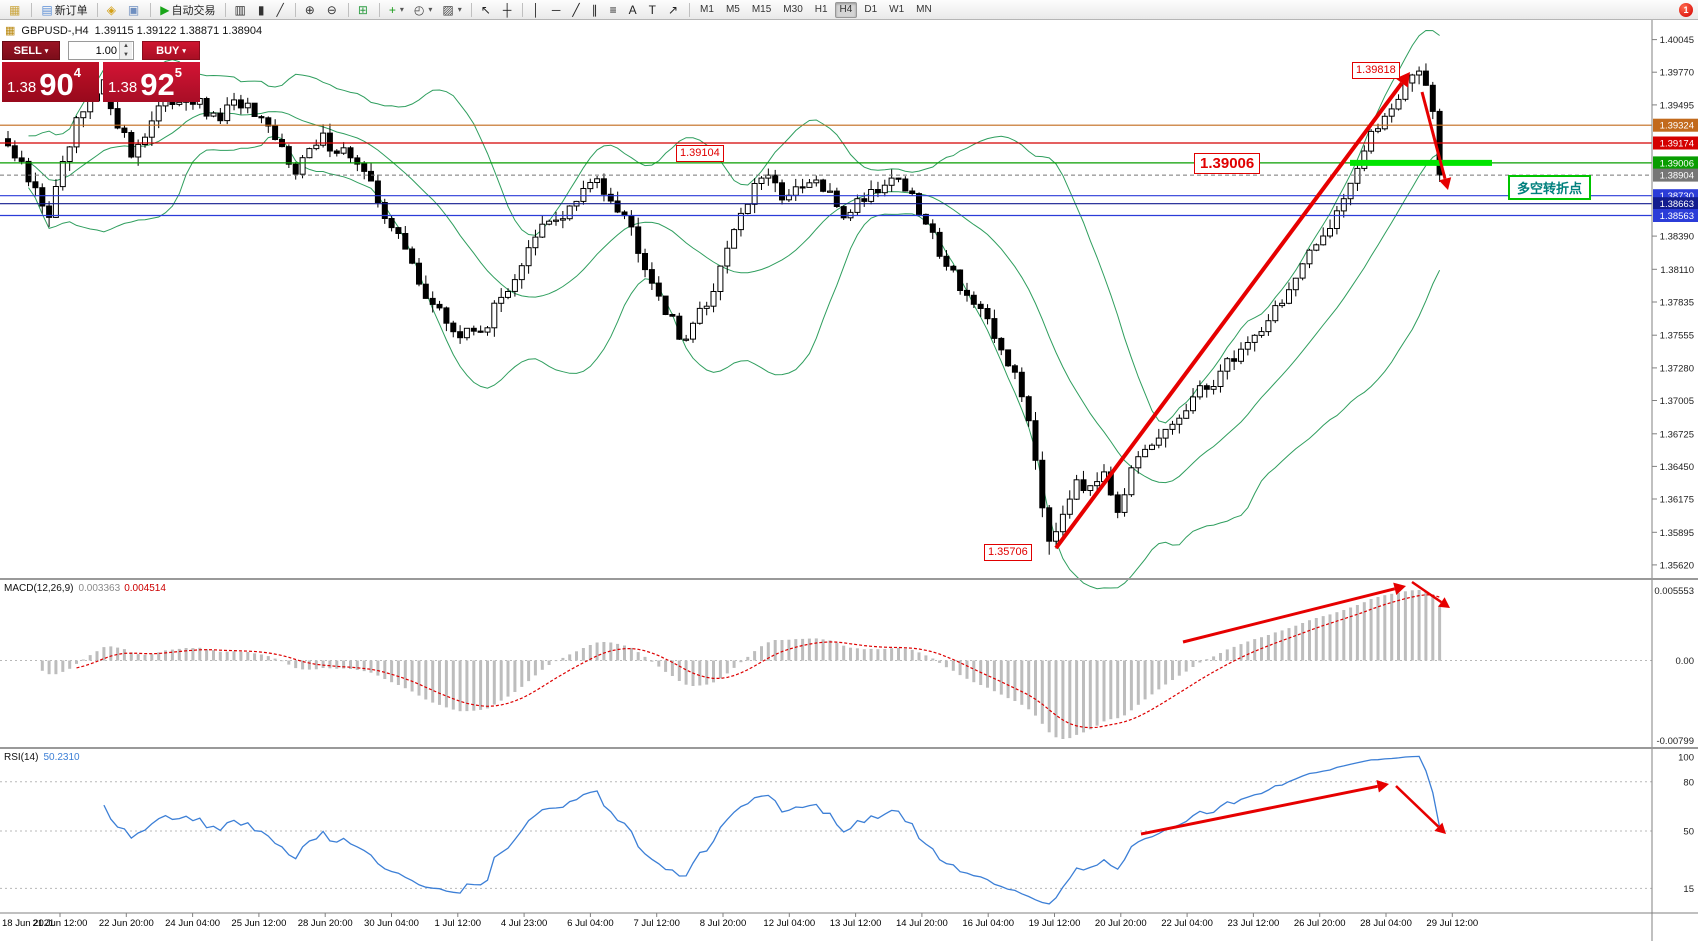 Image resolution: width=1698 pixels, height=941 pixels. What do you see at coordinates (897, 9) in the screenshot?
I see `timeframe-button-w1: W1` at bounding box center [897, 9].